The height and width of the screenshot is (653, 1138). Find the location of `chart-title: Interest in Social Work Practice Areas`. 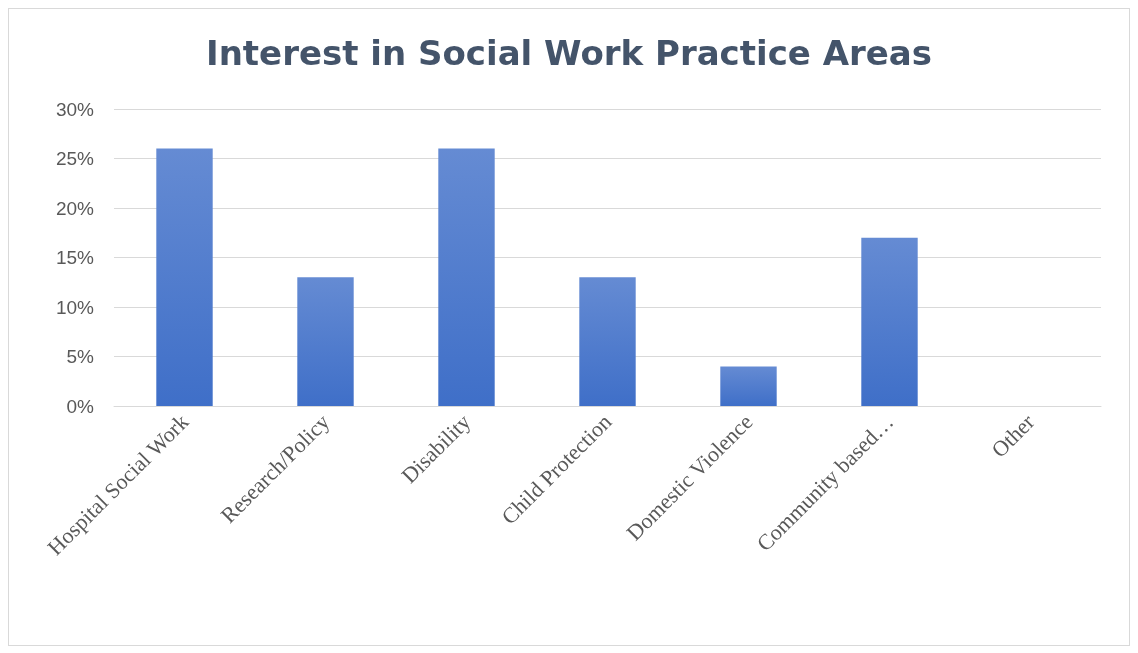

chart-title: Interest in Social Work Practice Areas is located at coordinates (569, 53).